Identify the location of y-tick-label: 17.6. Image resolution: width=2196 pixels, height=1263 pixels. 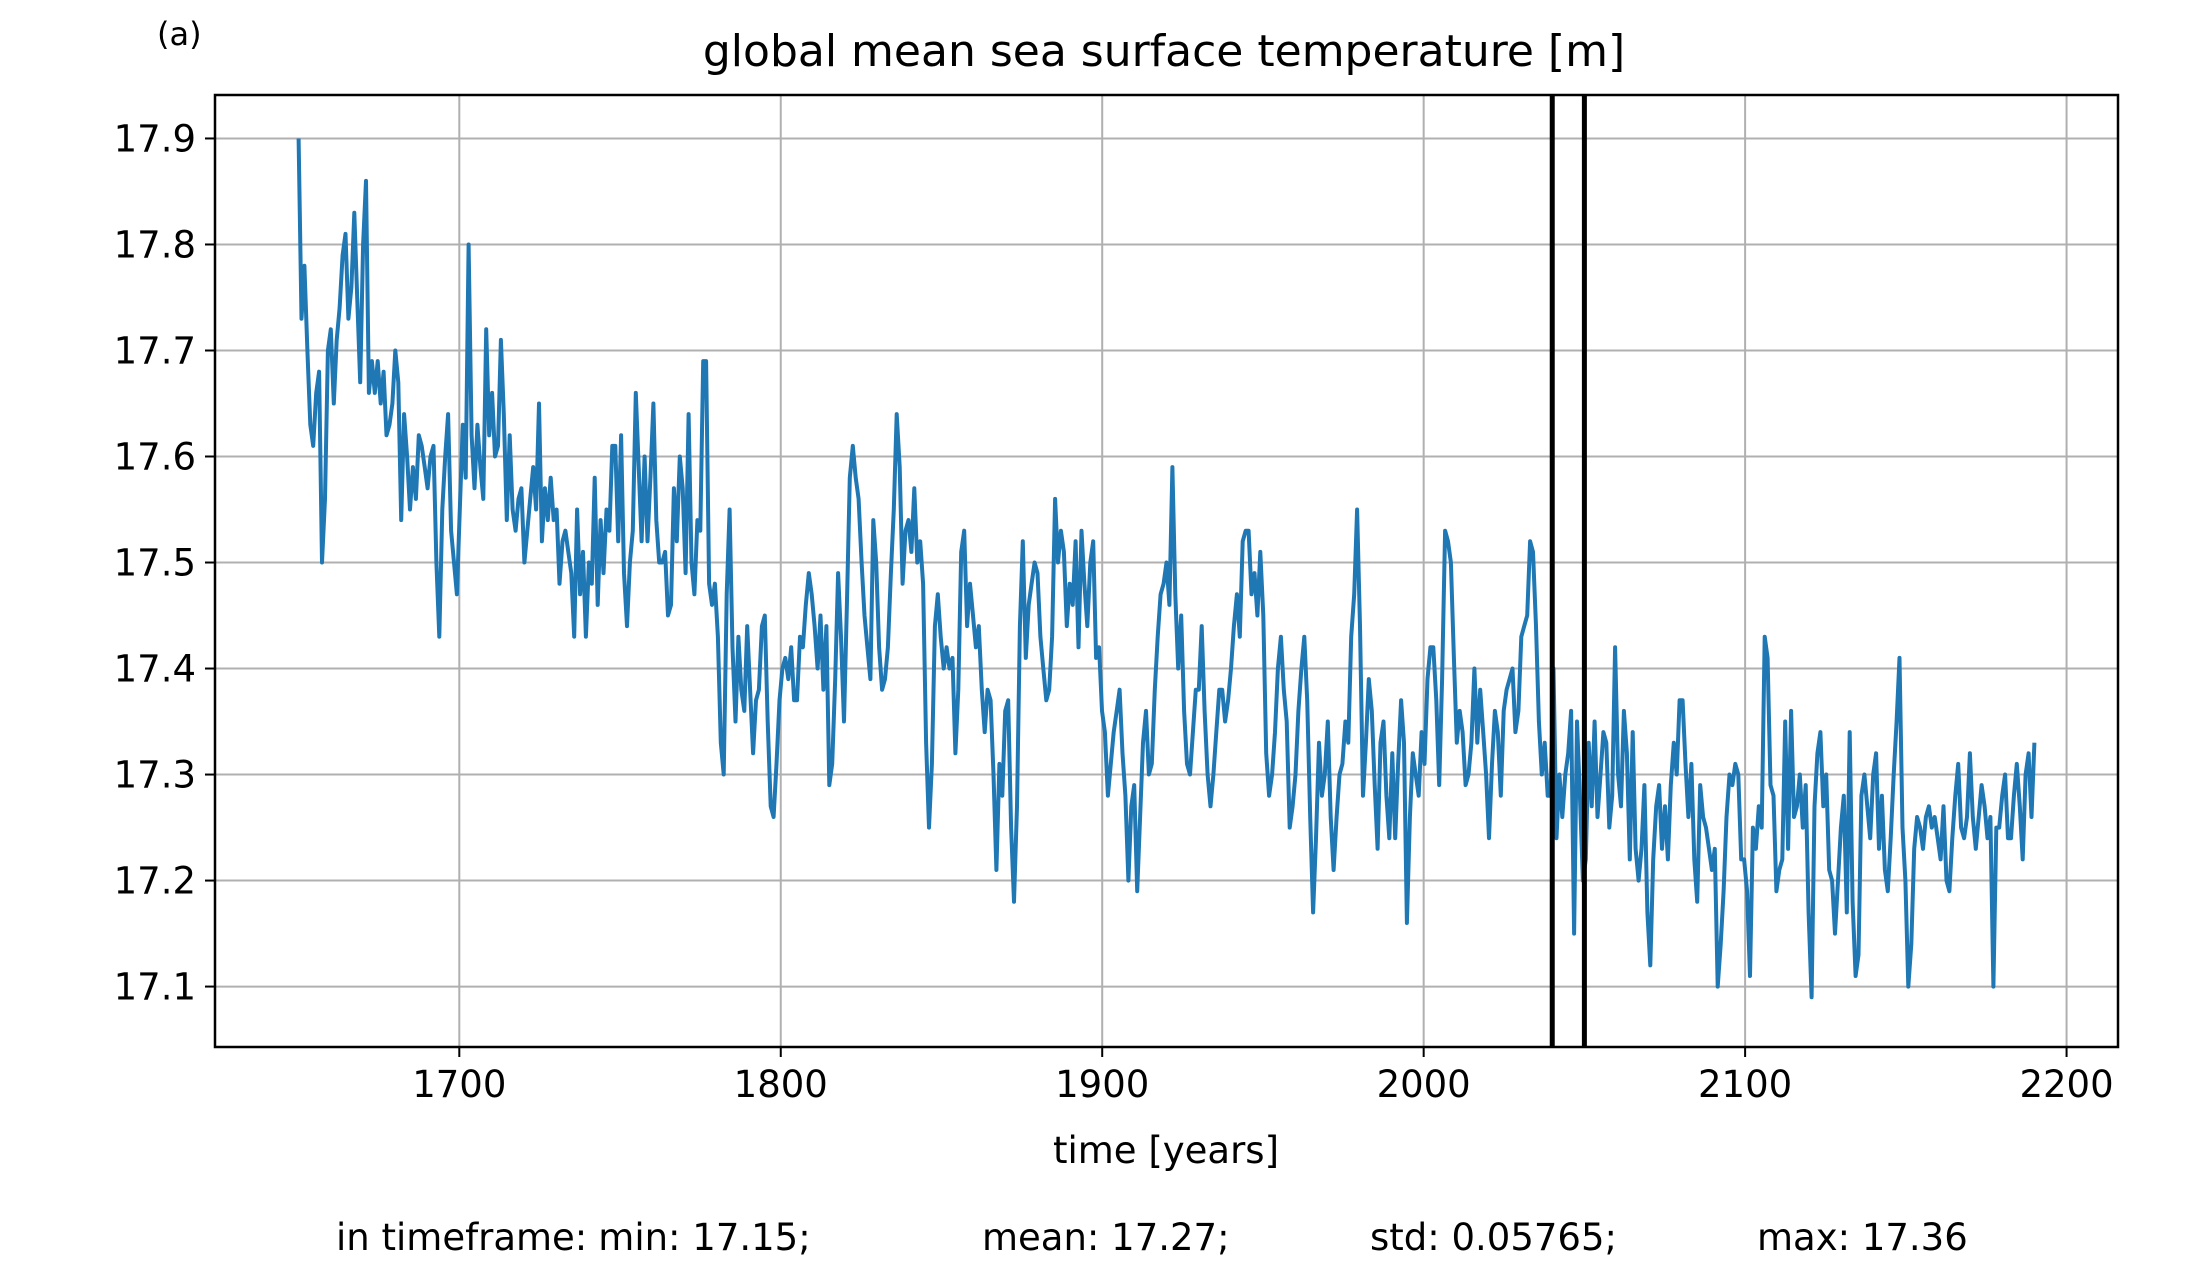
(155, 457).